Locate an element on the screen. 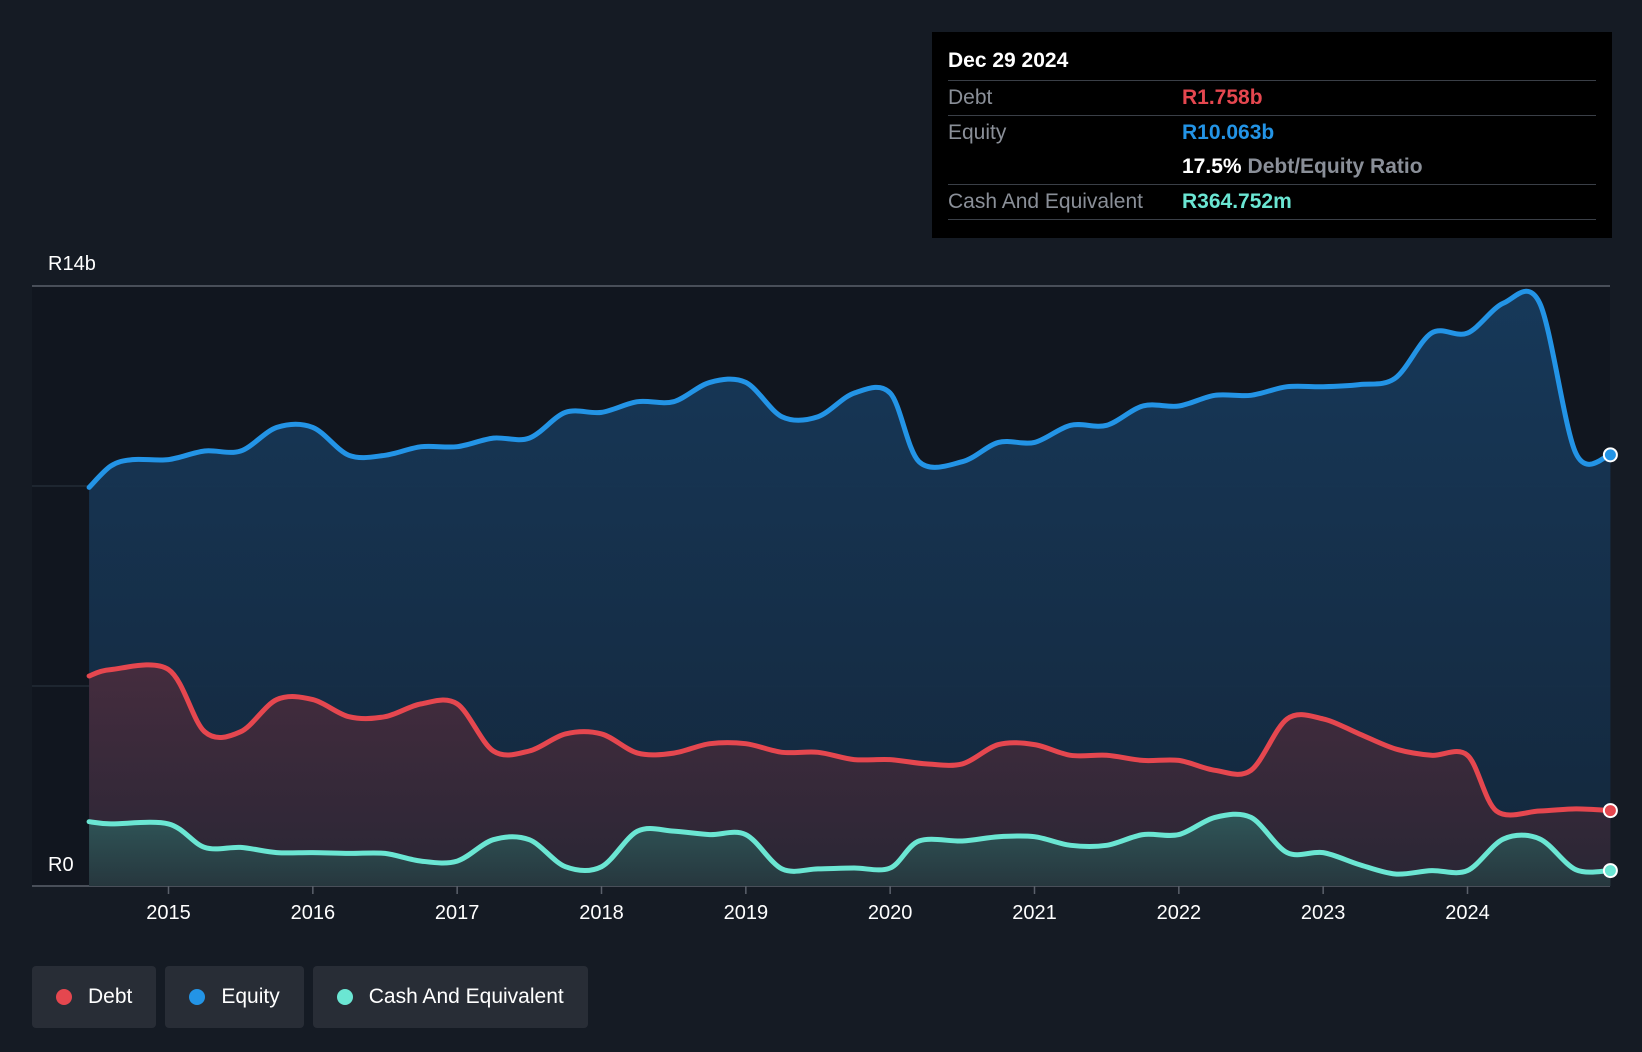  y-label-max: R14b is located at coordinates (72, 264).